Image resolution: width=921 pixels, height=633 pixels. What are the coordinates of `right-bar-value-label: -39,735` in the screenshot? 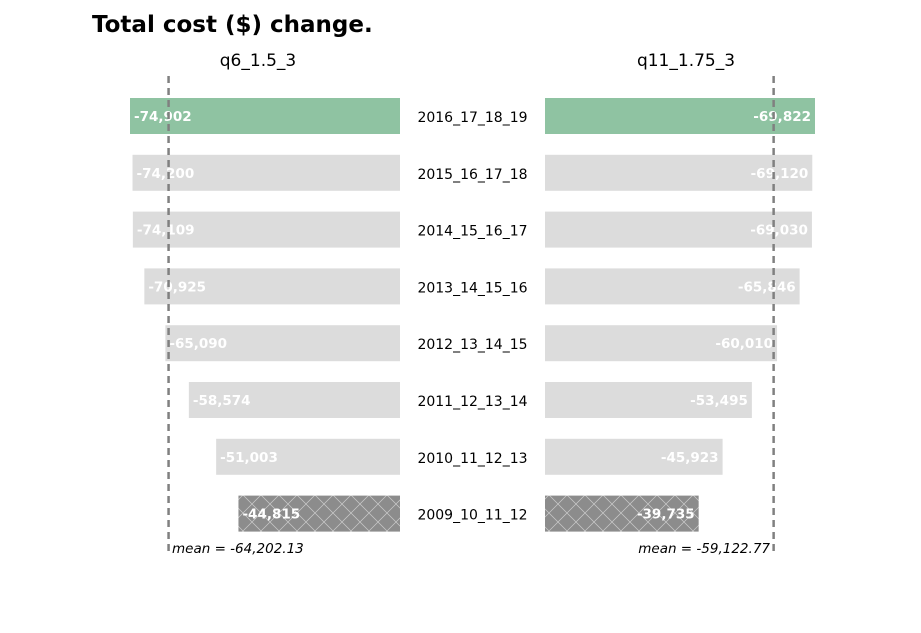 It's located at (666, 515).